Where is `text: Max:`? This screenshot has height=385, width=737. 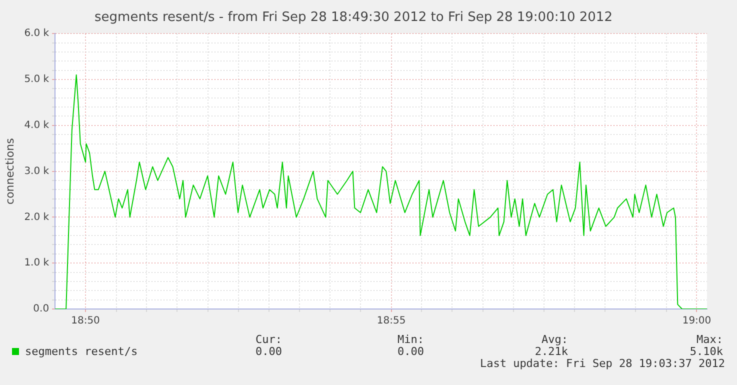 text: Max: is located at coordinates (709, 339).